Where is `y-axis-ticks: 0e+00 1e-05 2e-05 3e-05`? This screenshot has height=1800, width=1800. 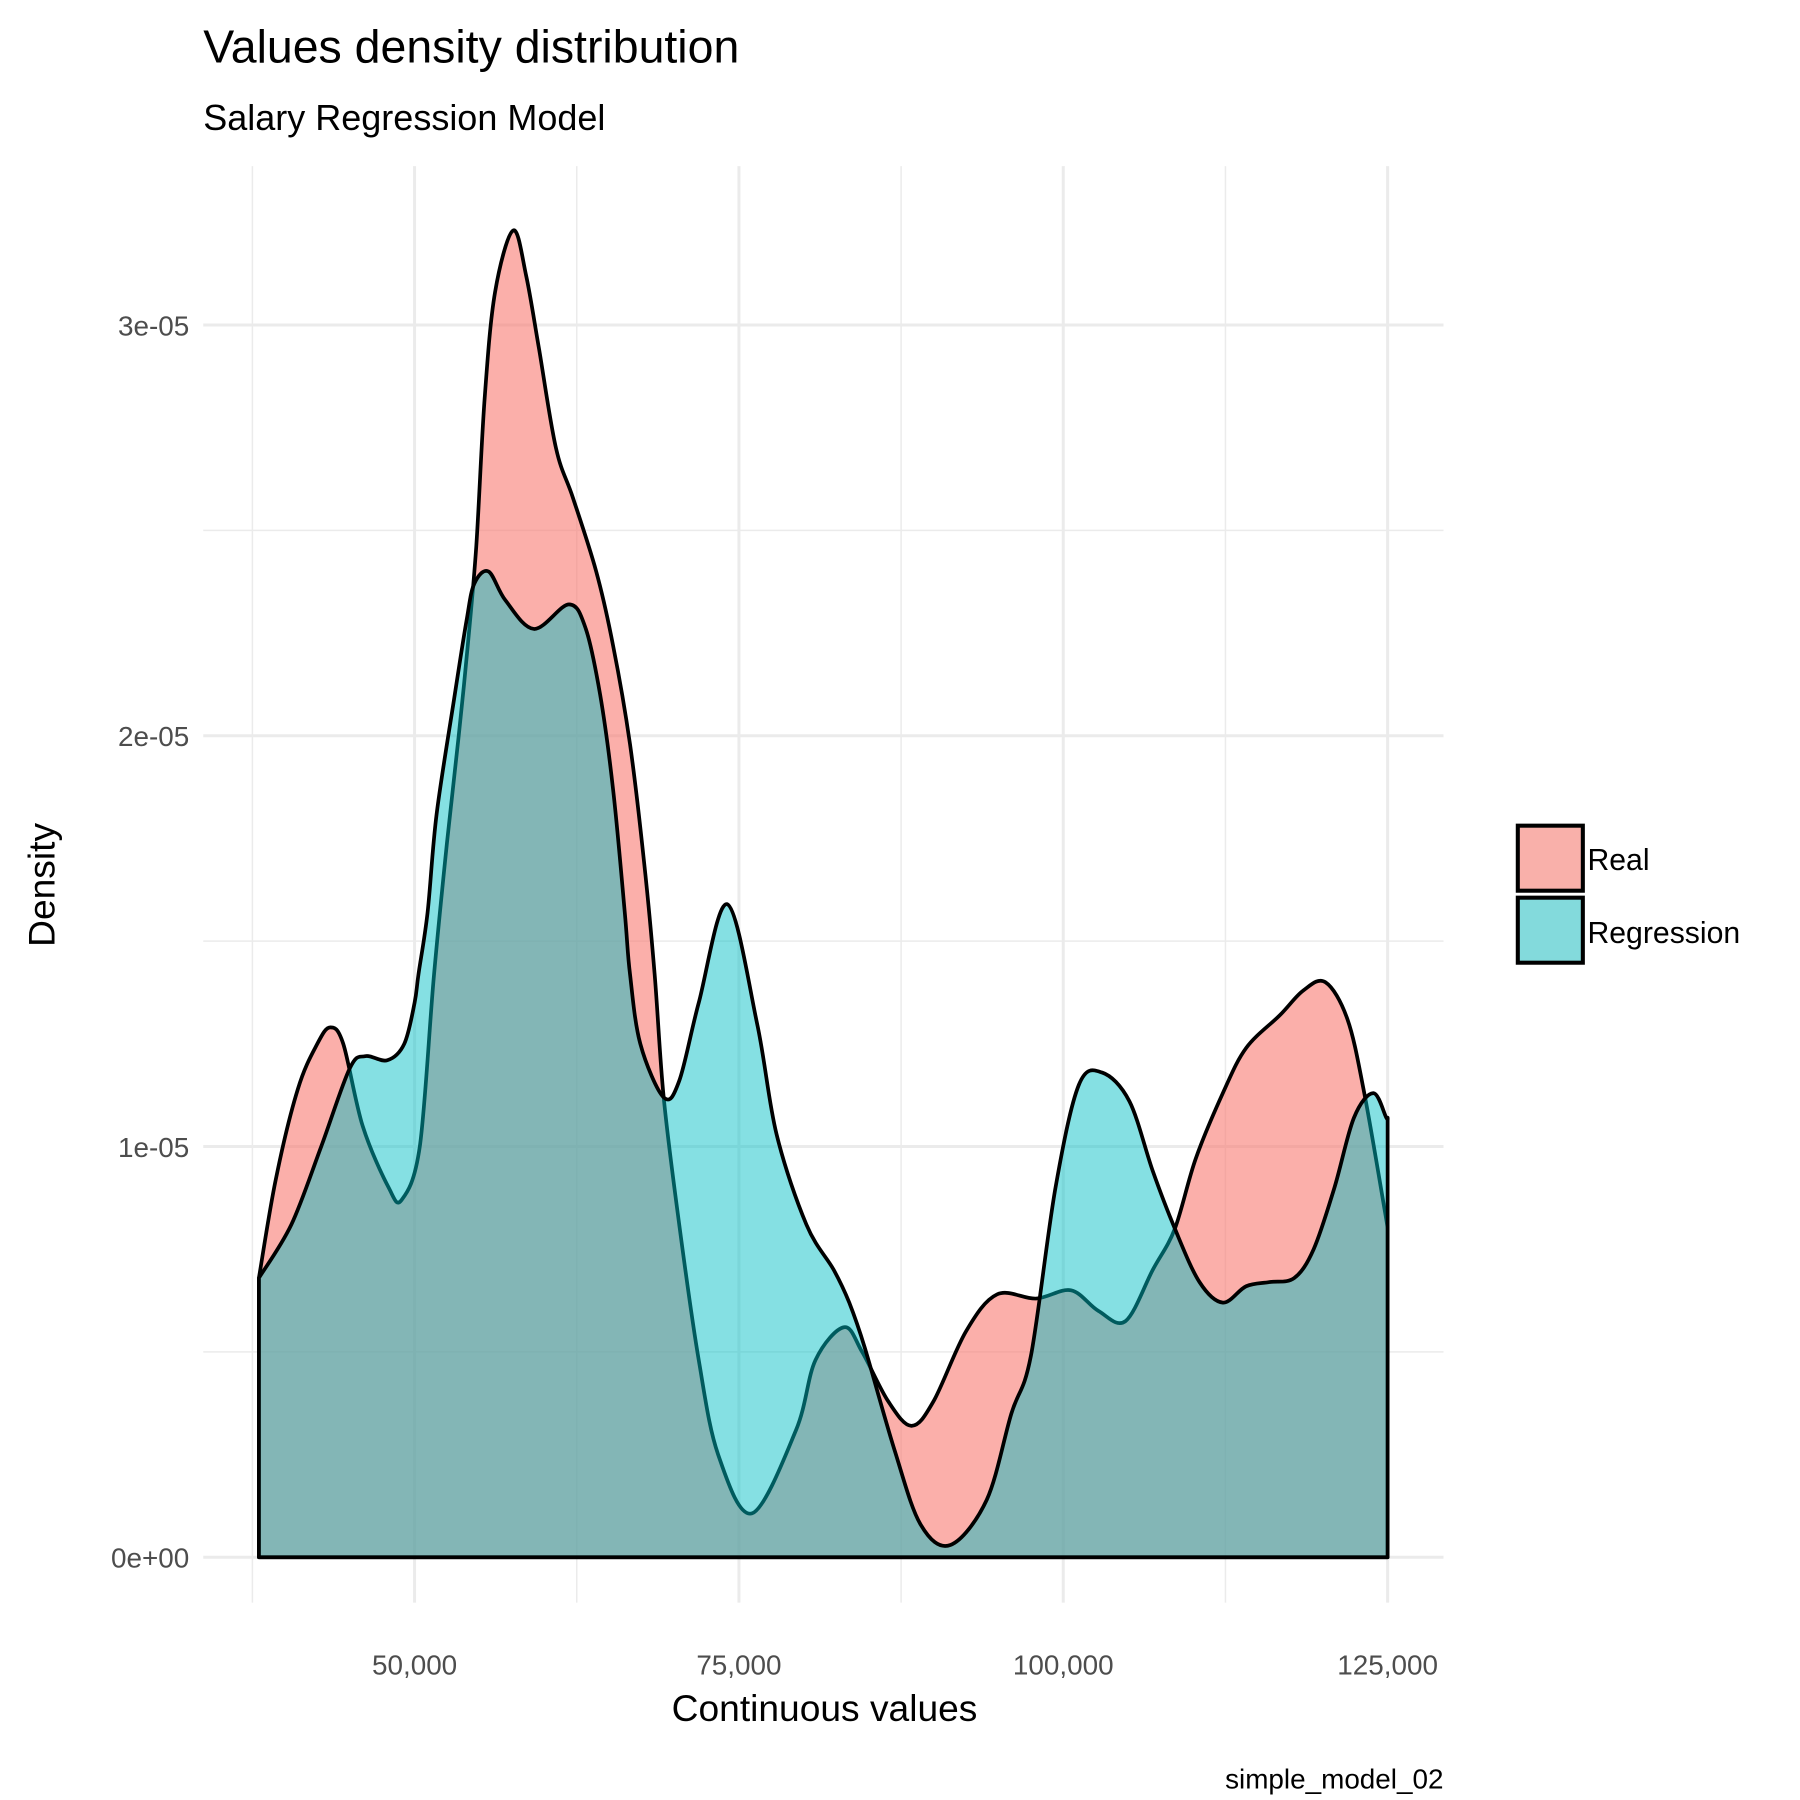 y-axis-ticks: 0e+00 1e-05 2e-05 3e-05 is located at coordinates (150, 941).